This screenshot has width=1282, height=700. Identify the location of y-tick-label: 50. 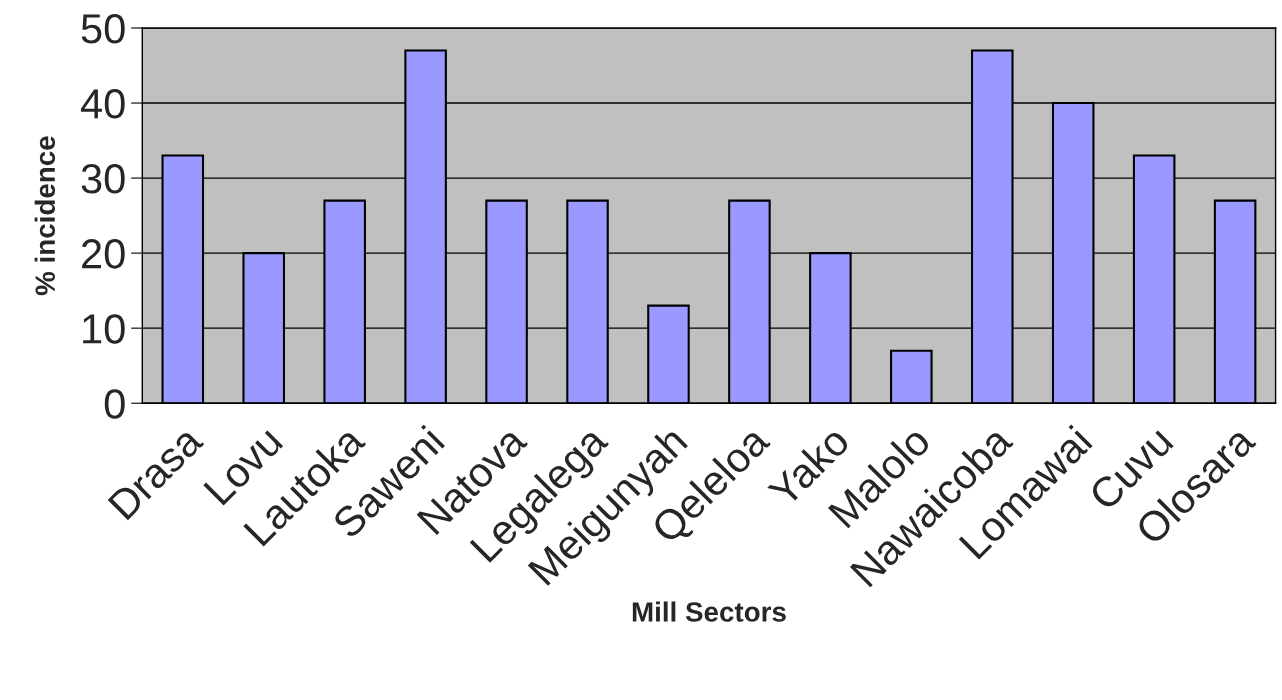
(103, 29).